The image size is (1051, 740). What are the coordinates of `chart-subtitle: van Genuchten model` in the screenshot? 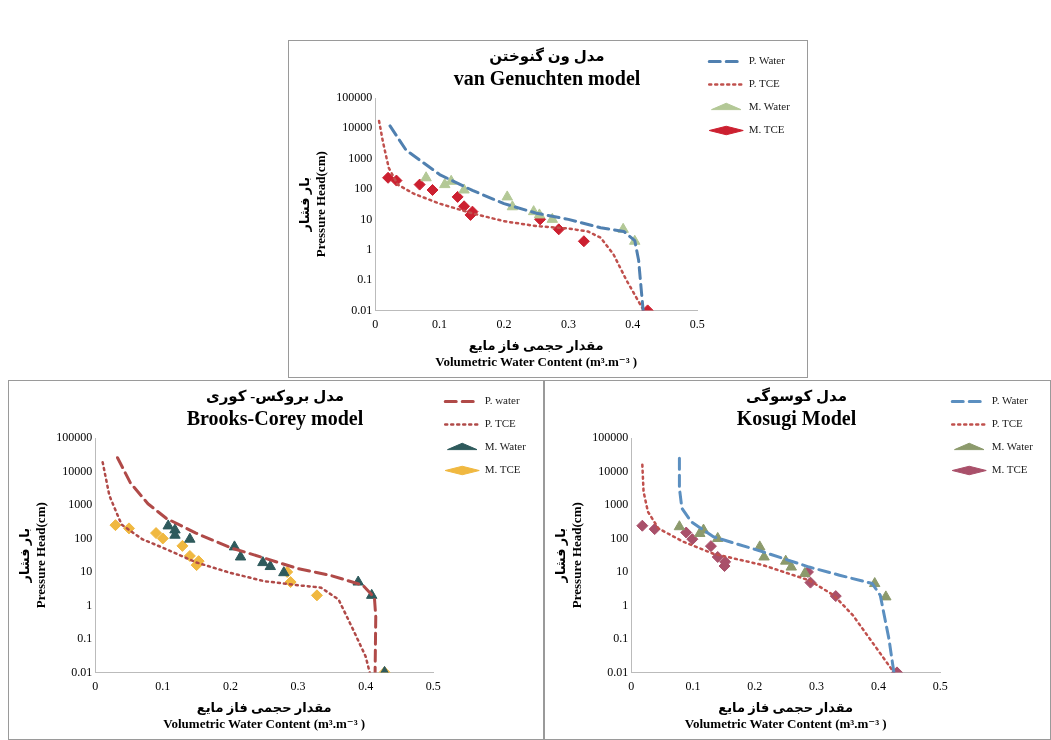 It's located at (547, 78).